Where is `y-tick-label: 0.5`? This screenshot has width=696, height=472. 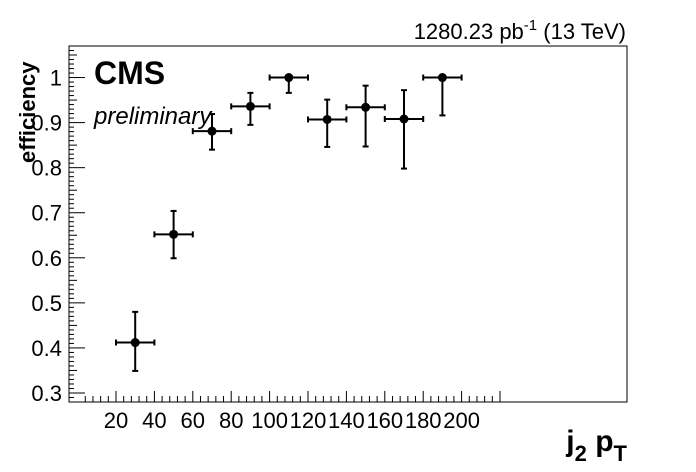
y-tick-label: 0.5 is located at coordinates (46, 303).